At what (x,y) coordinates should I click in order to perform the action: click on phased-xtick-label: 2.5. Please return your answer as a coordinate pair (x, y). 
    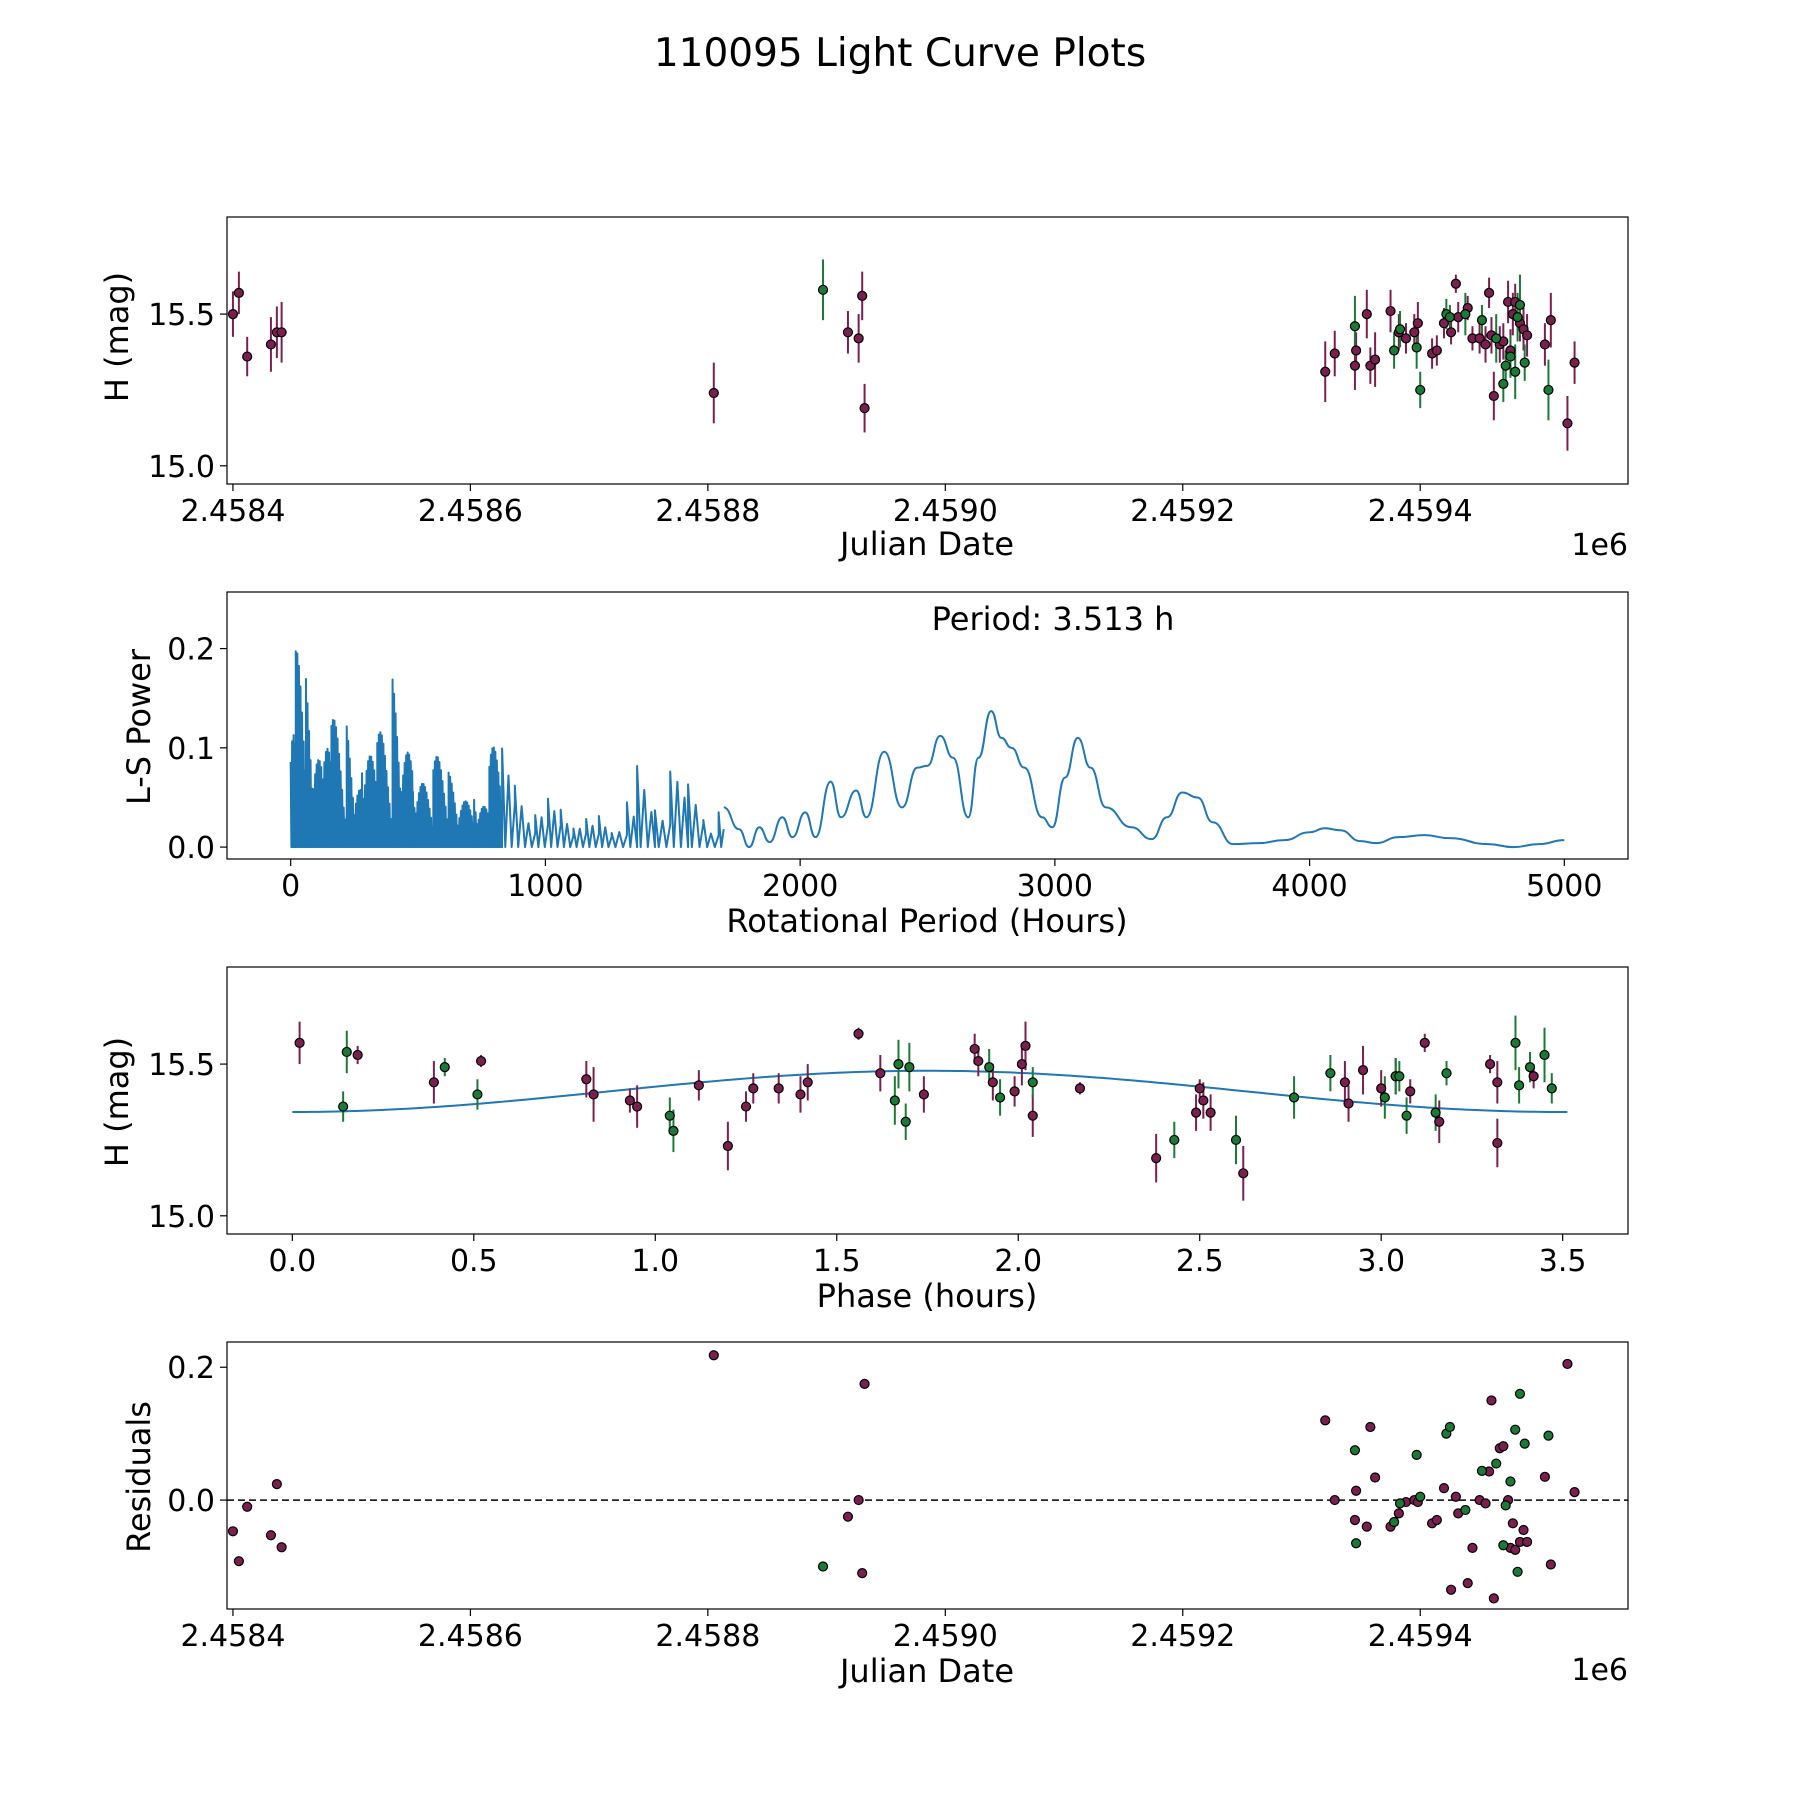
    Looking at the image, I should click on (1200, 1261).